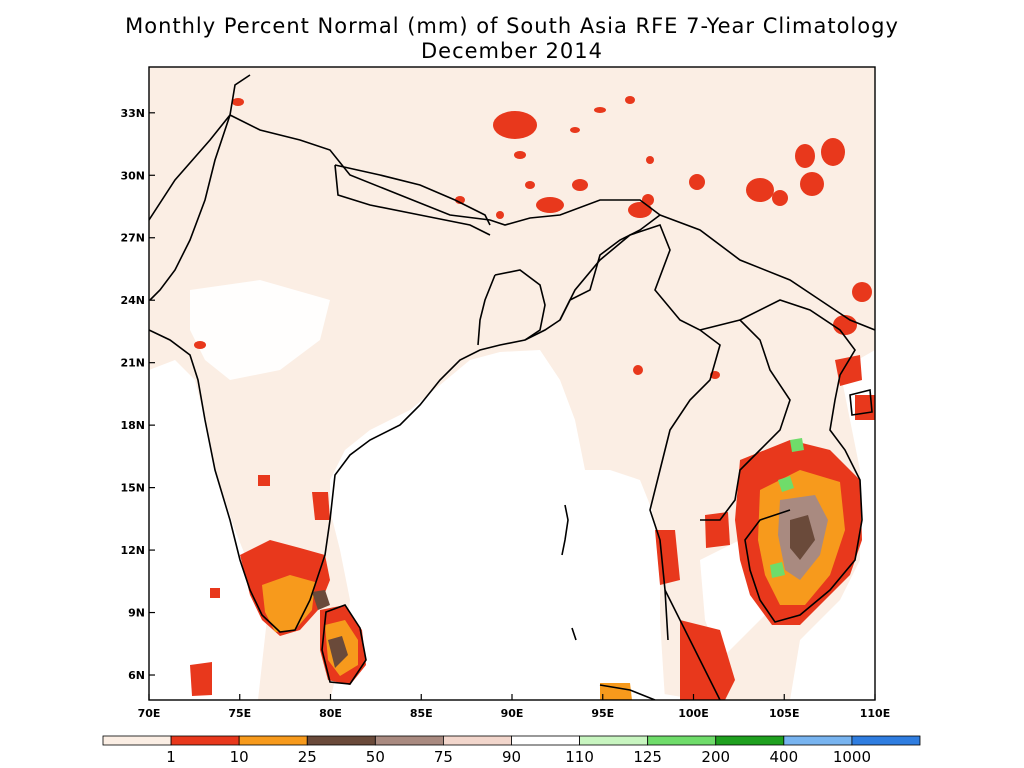 The width and height of the screenshot is (1024, 768). What do you see at coordinates (132, 238) in the screenshot?
I see `lat-tick-label: 27N` at bounding box center [132, 238].